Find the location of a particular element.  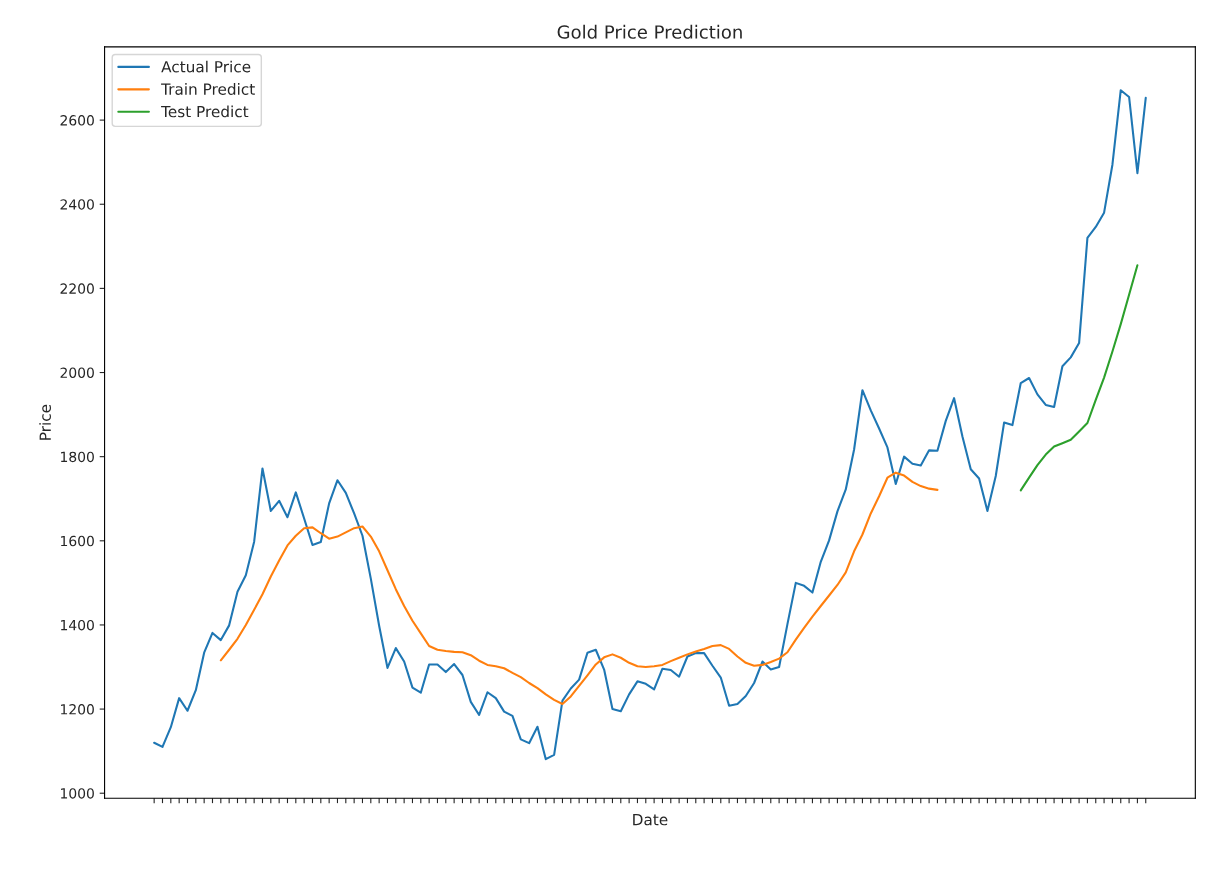

legend-label: Train Predict is located at coordinates (208, 89).